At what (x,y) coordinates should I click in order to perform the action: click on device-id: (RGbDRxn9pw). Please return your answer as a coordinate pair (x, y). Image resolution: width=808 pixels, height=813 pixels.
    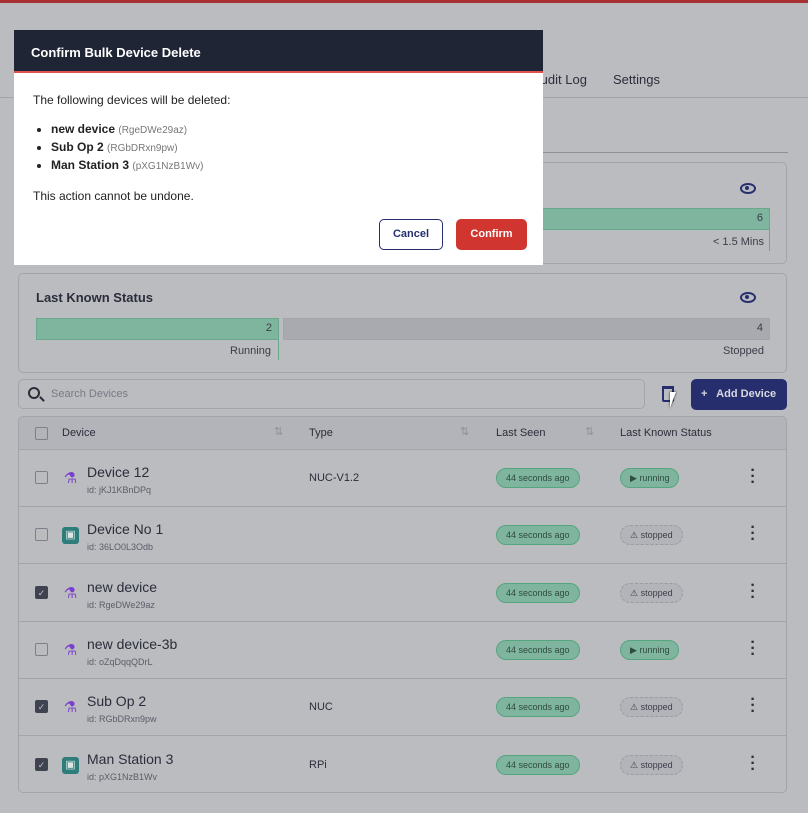
    Looking at the image, I should click on (142, 148).